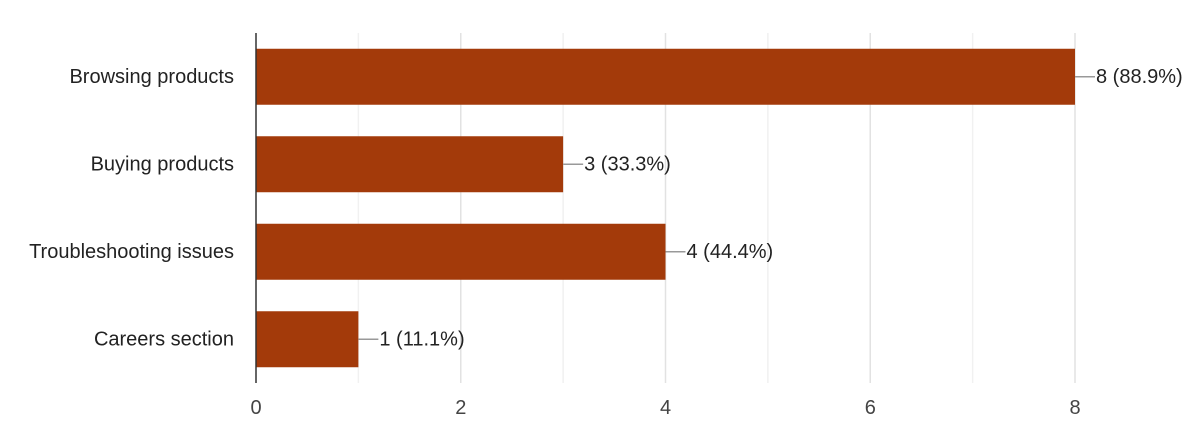 This screenshot has height=432, width=1200. What do you see at coordinates (460, 408) in the screenshot?
I see `x-tick-label: 2` at bounding box center [460, 408].